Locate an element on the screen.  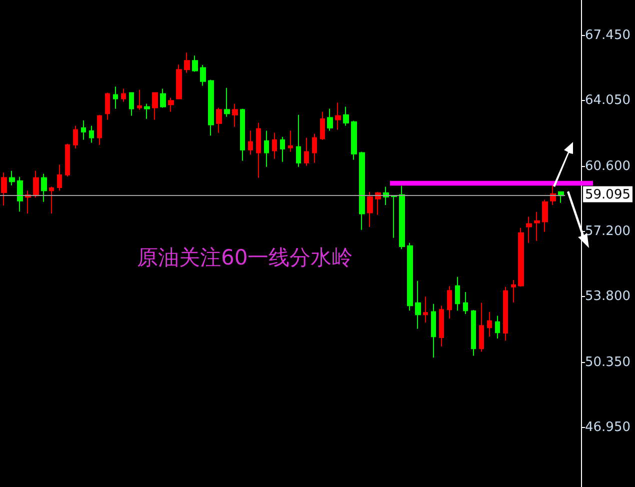
y-tick-label: 57.200 is located at coordinates (607, 232).